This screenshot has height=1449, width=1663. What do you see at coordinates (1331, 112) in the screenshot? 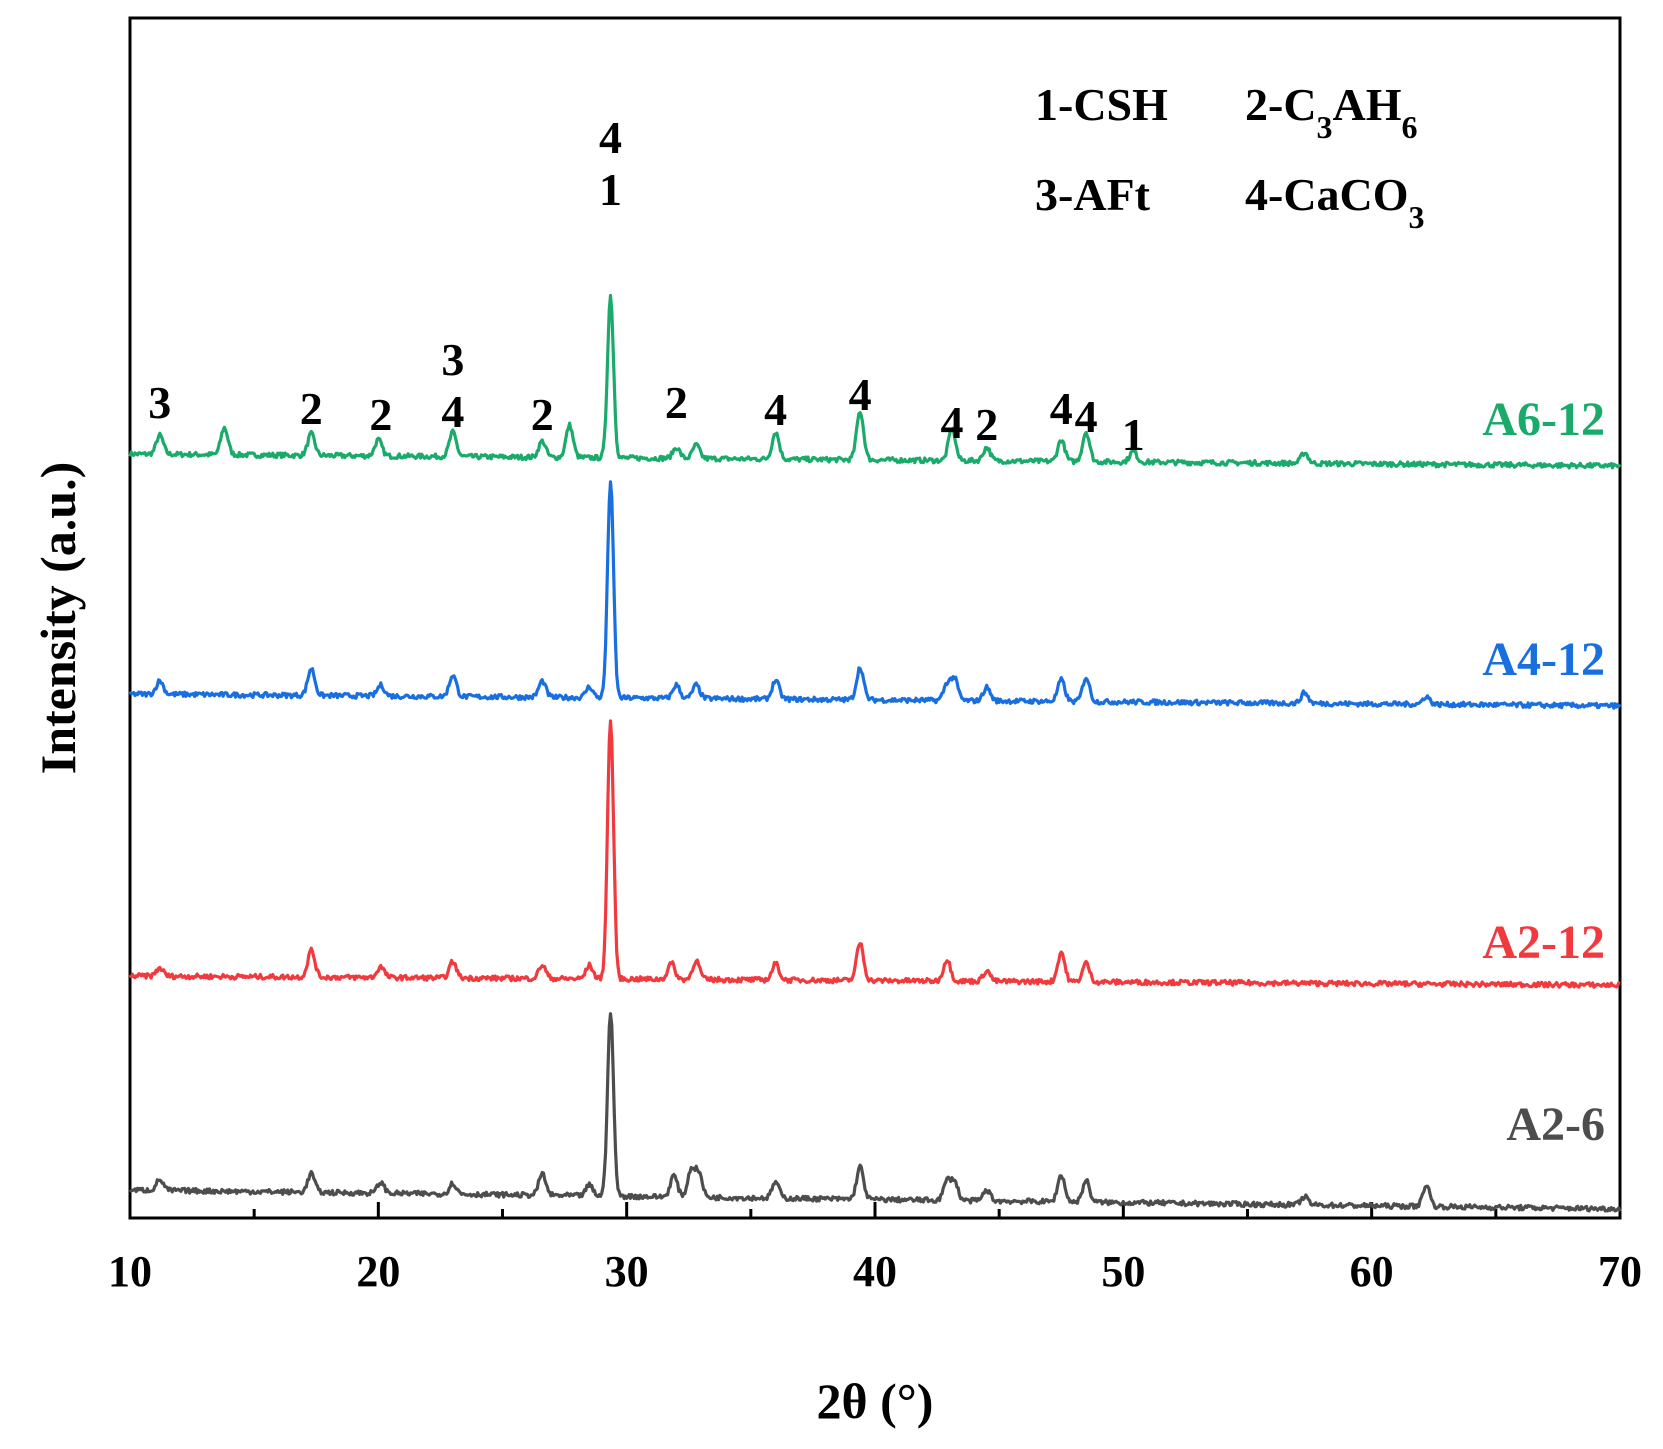
I see `legend-entry: 2-C3AH6` at bounding box center [1331, 112].